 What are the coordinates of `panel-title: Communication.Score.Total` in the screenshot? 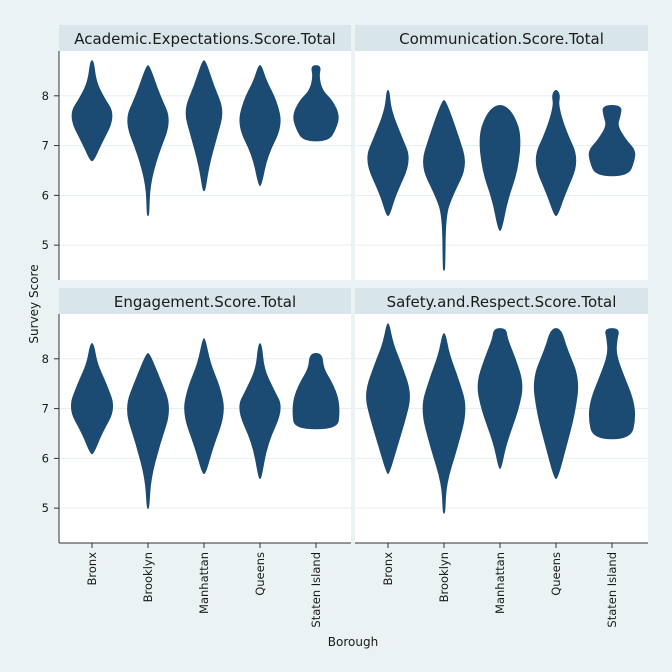 It's located at (501, 39).